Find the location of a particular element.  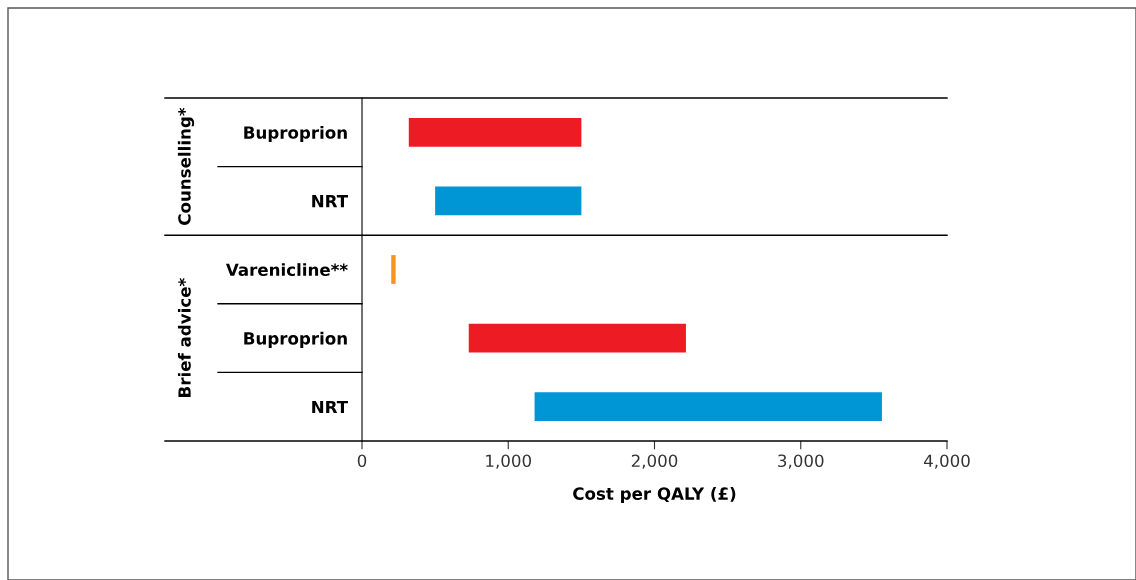

x-tick-label: 3,000 is located at coordinates (801, 461).